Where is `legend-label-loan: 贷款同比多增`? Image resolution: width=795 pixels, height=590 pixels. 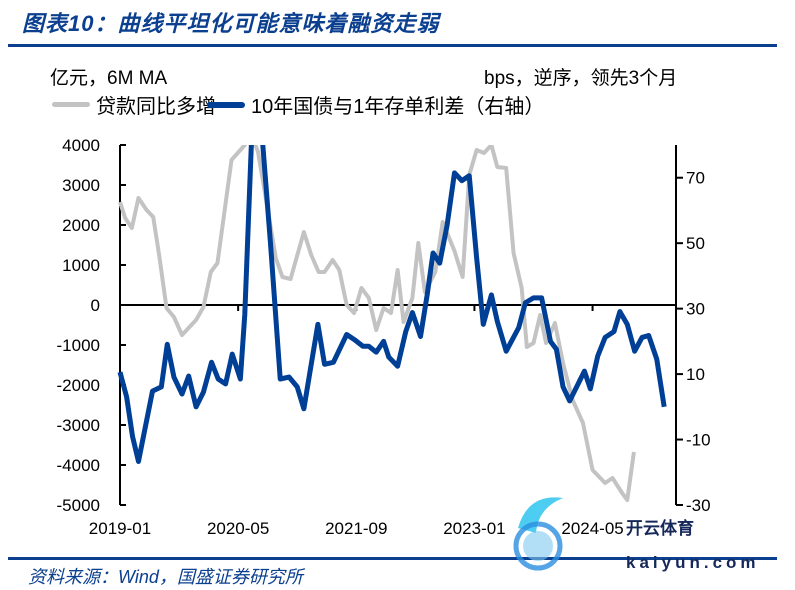 legend-label-loan: 贷款同比多增 is located at coordinates (156, 107).